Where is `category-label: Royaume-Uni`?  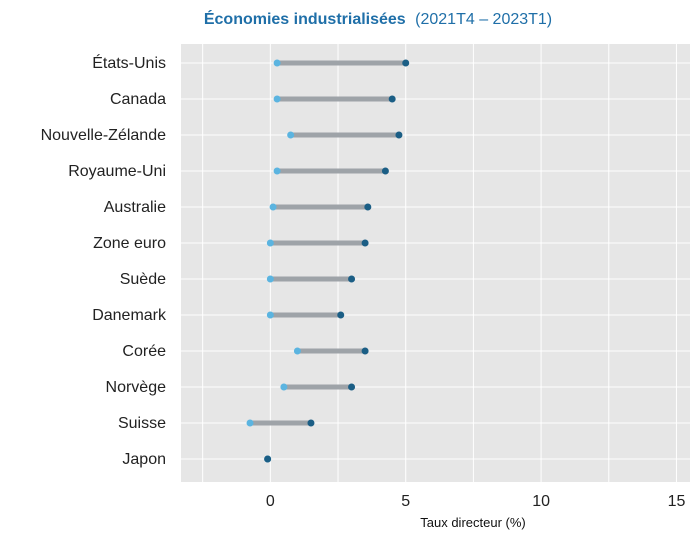 category-label: Royaume-Uni is located at coordinates (117, 171).